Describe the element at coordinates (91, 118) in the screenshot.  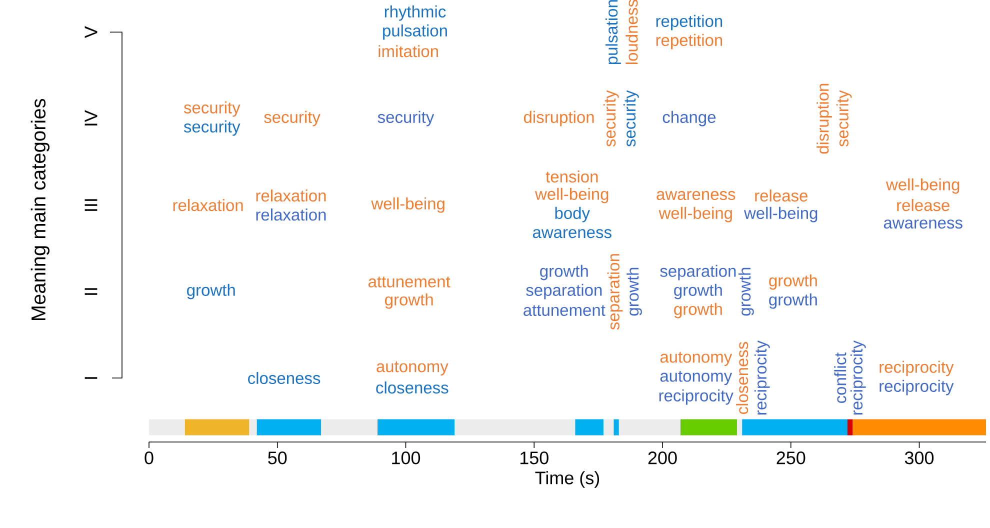
I see `y-tick-label: IV` at that location.